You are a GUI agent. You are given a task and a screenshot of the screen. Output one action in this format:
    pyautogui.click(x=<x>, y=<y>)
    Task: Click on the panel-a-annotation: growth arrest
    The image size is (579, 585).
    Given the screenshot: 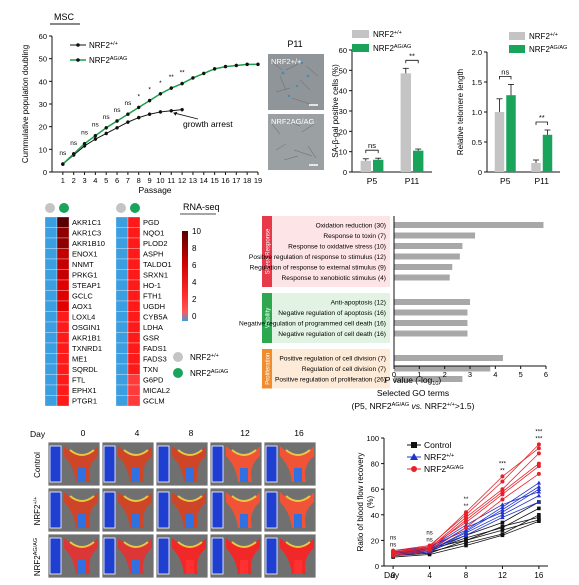 What is the action you would take?
    pyautogui.click(x=208, y=124)
    